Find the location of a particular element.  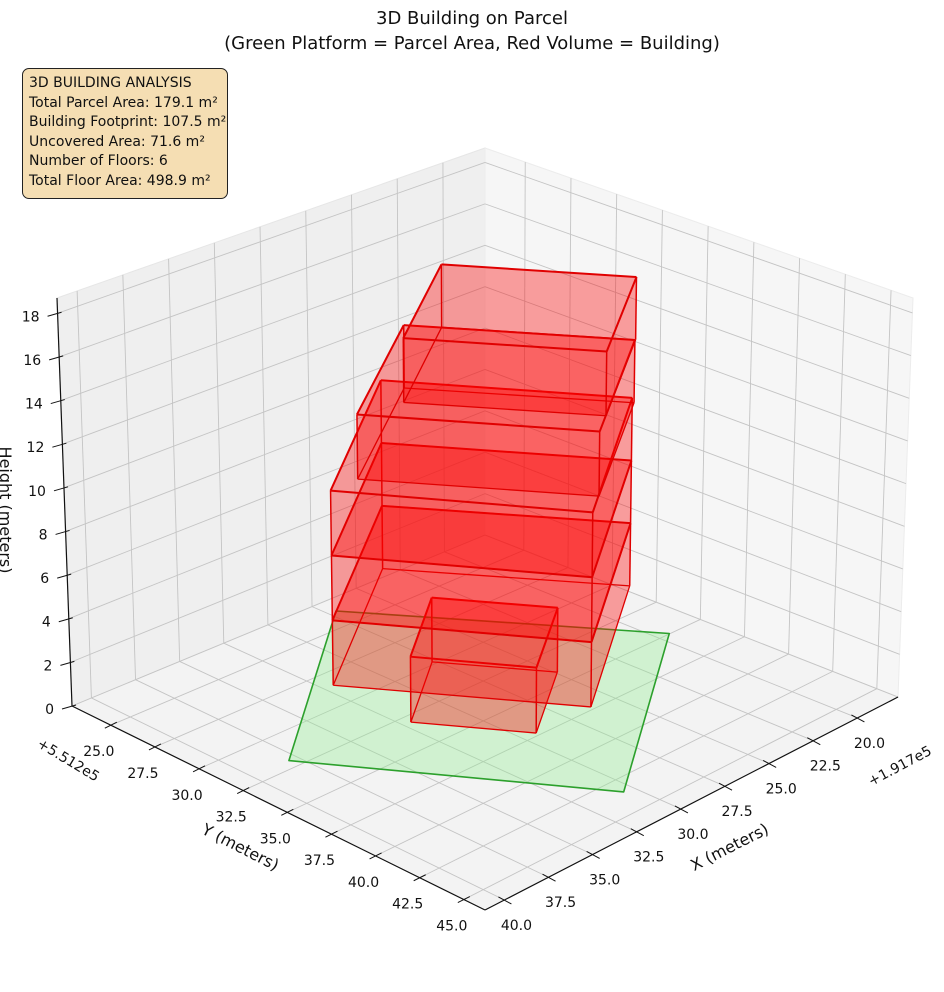

info-total-floor-area: Total Floor Area: 498.9 m² is located at coordinates (120, 180).